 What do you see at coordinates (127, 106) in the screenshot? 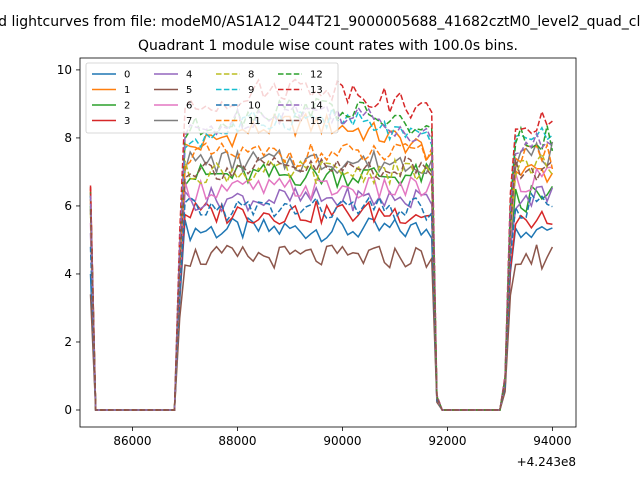
I see `legend-label-2: 2` at bounding box center [127, 106].